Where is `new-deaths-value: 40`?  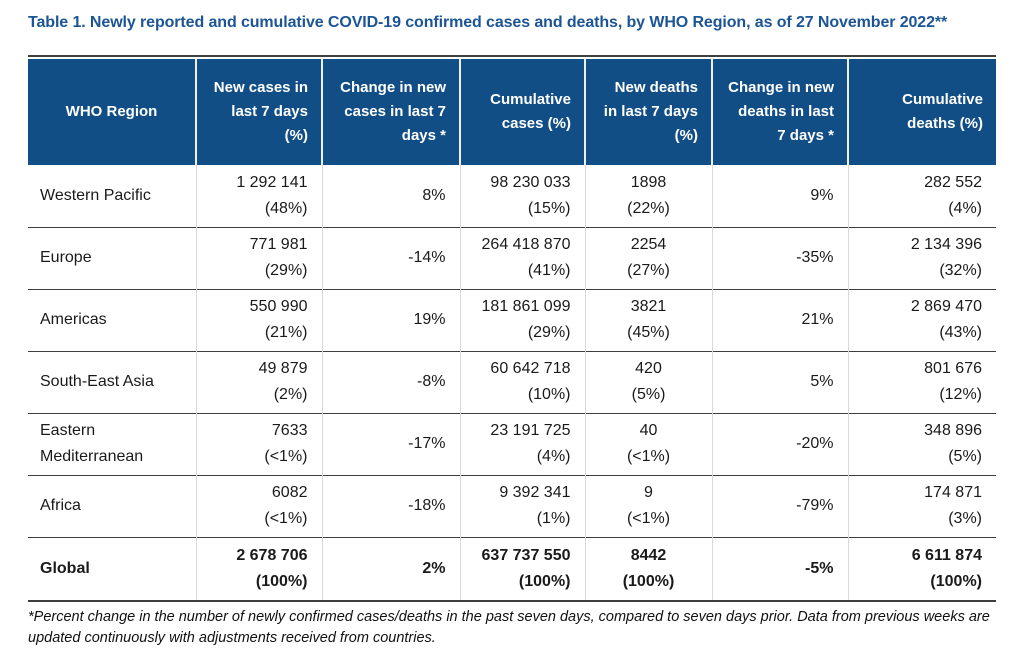
new-deaths-value: 40 is located at coordinates (648, 430).